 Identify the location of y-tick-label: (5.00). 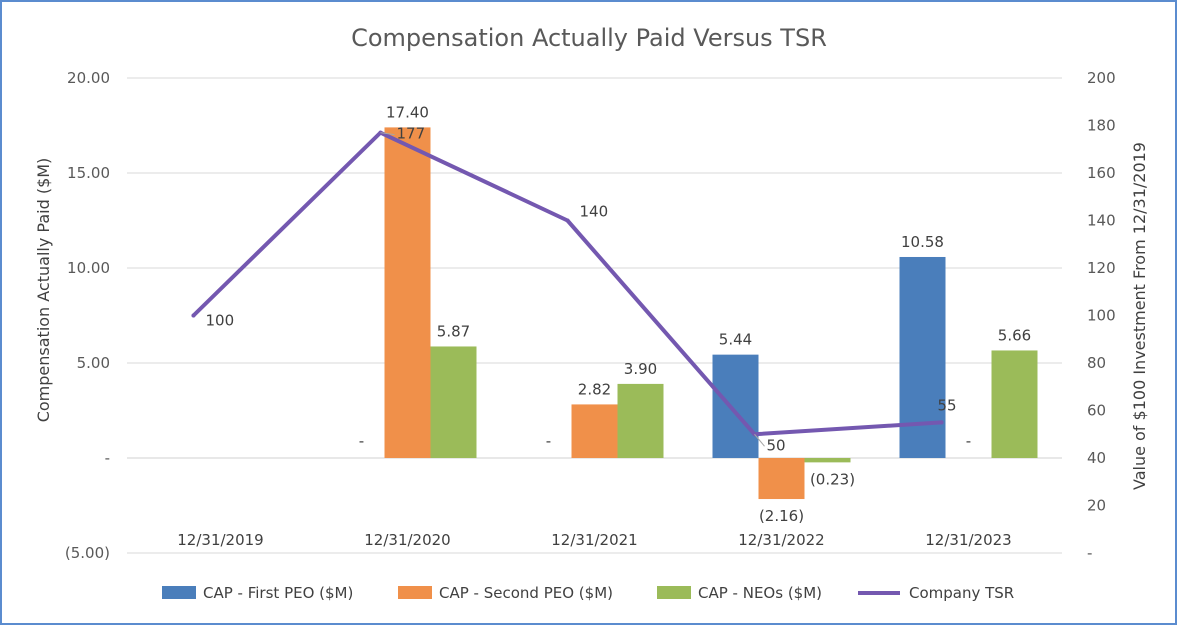
(87, 553).